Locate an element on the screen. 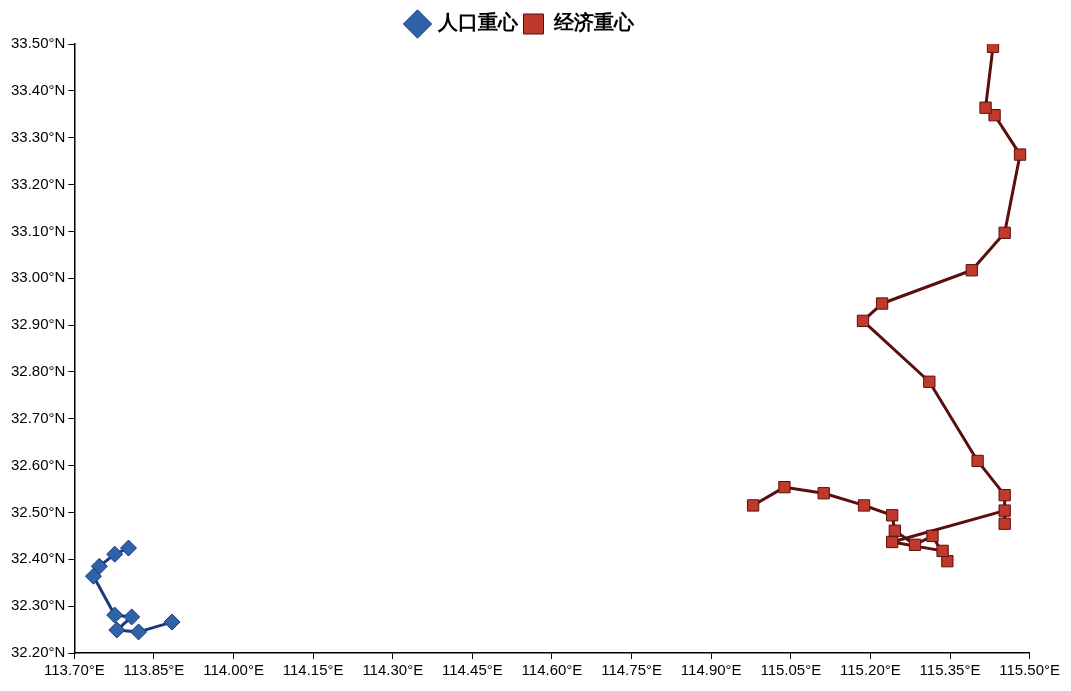 This screenshot has width=1071, height=691. x-tick-label: 114.90°E is located at coordinates (711, 670).